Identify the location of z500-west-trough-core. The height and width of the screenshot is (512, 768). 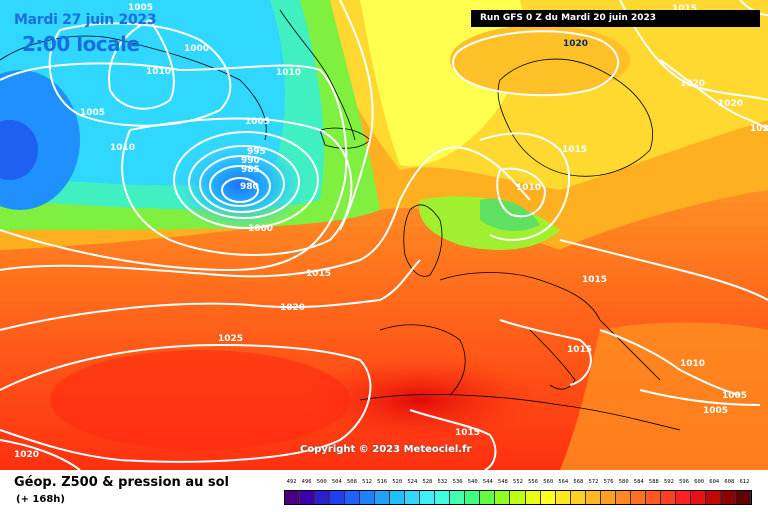
(19, 150).